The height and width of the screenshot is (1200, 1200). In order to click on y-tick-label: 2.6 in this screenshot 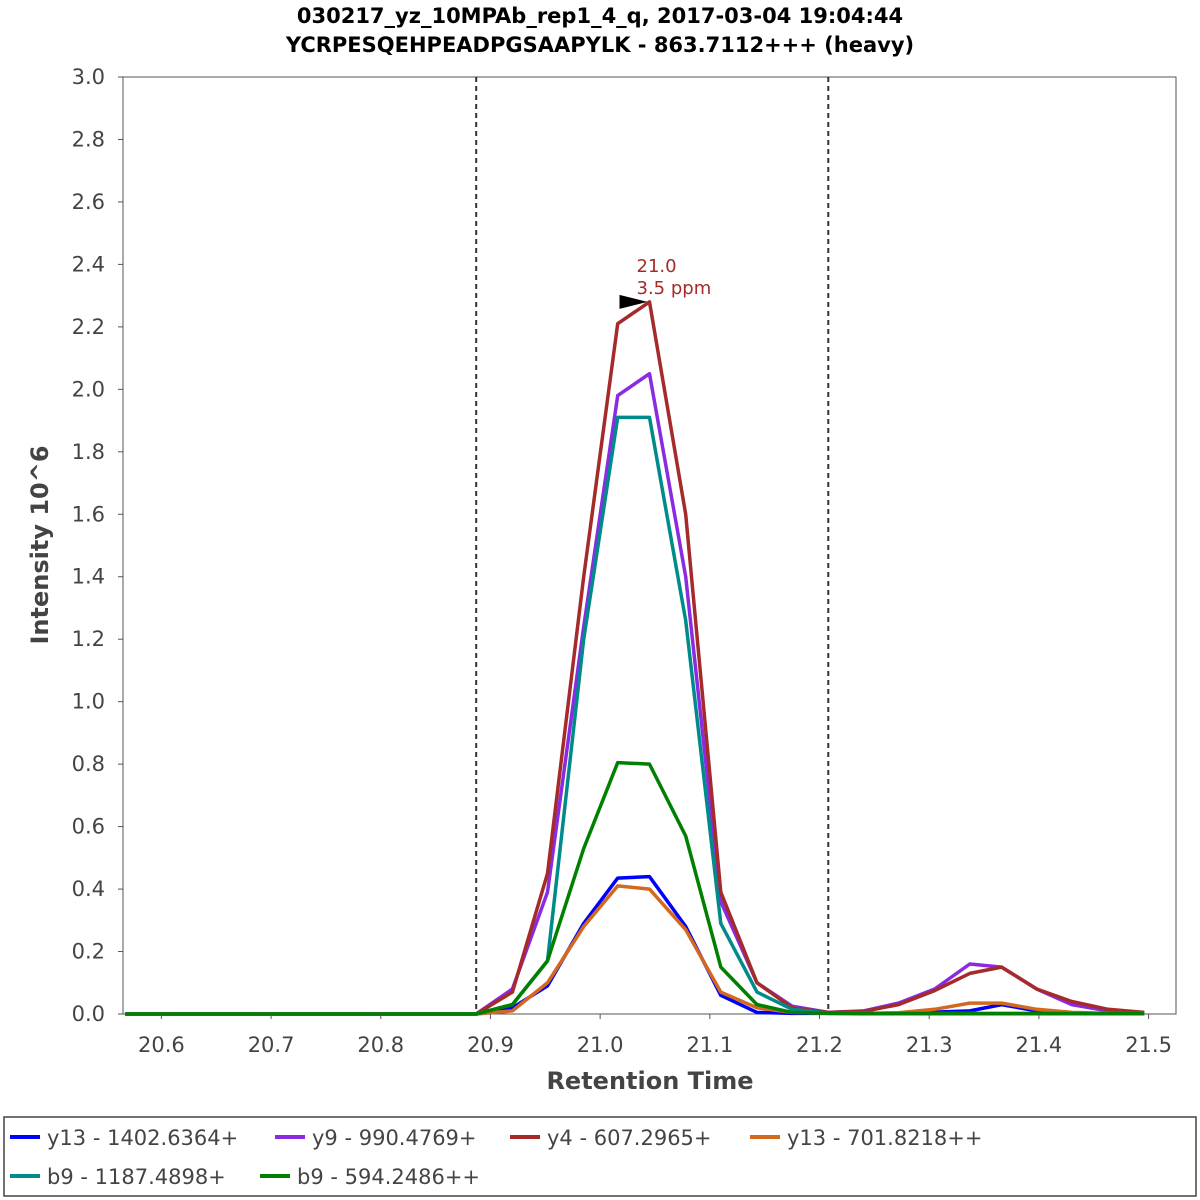, I will do `click(88, 202)`.